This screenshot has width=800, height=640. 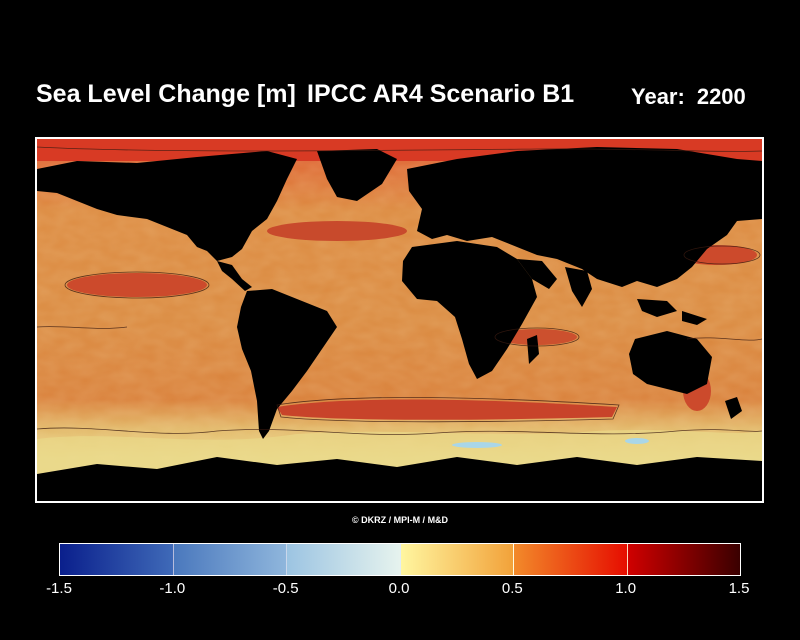 I want to click on colorbar-tick-label: -0.5, so click(x=285, y=588).